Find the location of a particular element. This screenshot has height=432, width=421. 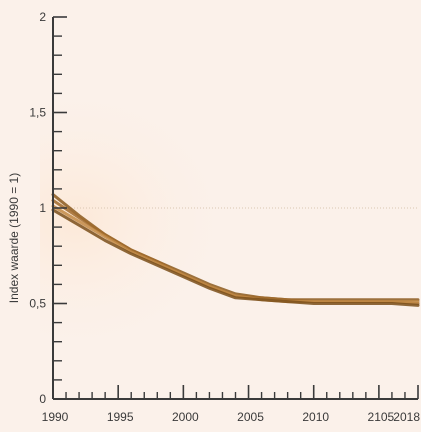

x-tick-label: 2000 is located at coordinates (185, 417).